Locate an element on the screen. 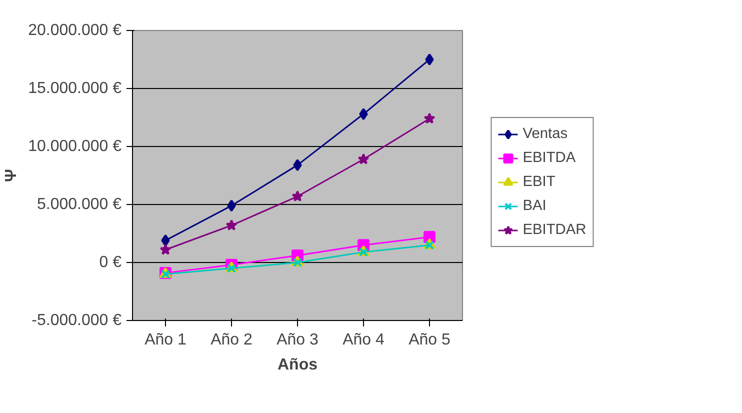  x-tick-label: Año 3 is located at coordinates (297, 340).